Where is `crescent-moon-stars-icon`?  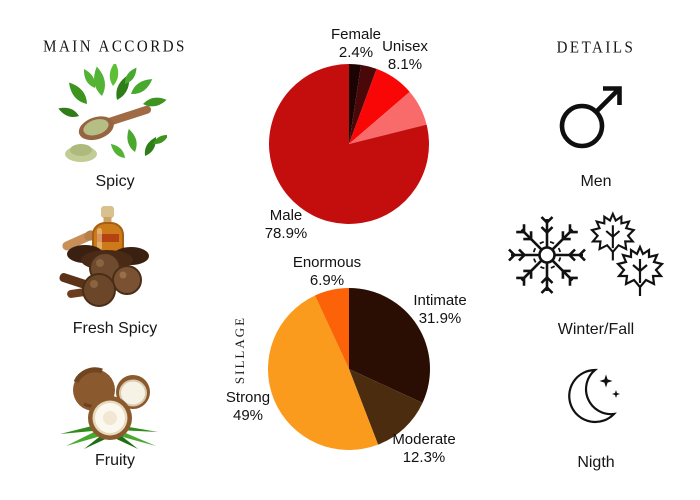 crescent-moon-stars-icon is located at coordinates (594, 396).